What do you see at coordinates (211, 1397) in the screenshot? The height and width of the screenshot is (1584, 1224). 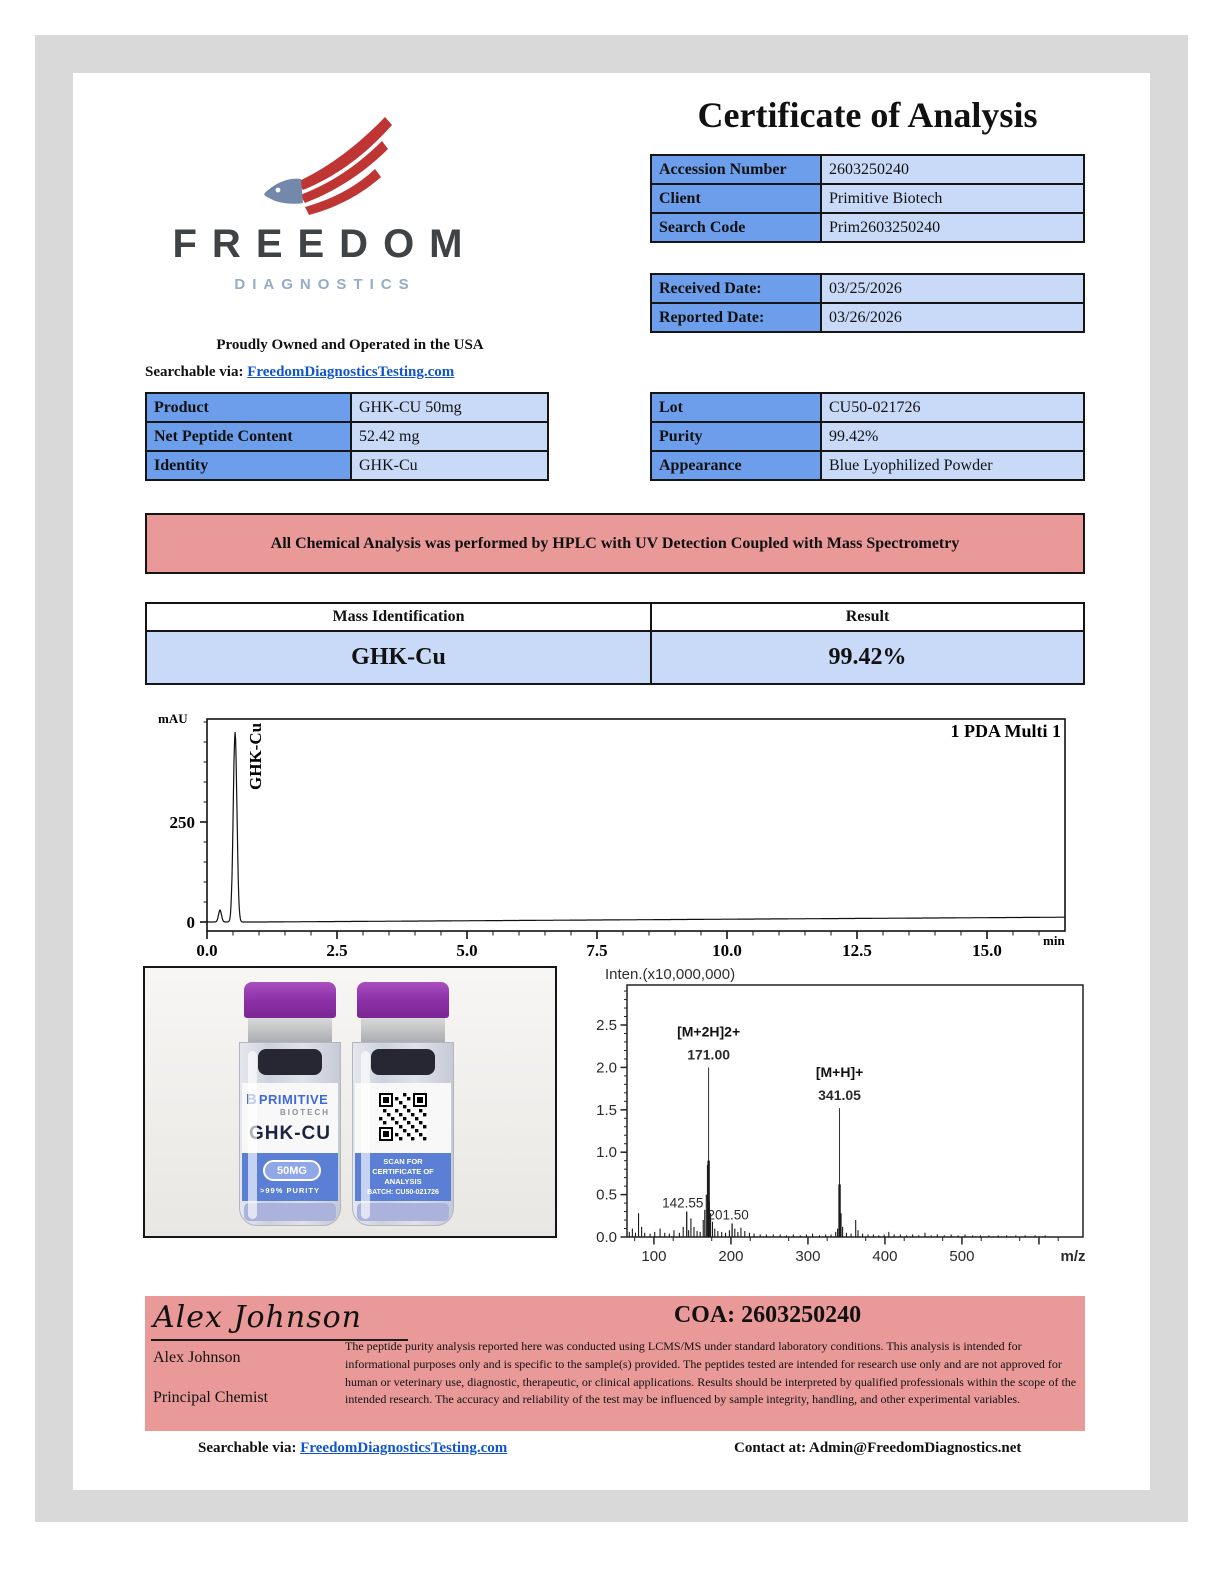 I see `chemist-role: Principal Chemist` at bounding box center [211, 1397].